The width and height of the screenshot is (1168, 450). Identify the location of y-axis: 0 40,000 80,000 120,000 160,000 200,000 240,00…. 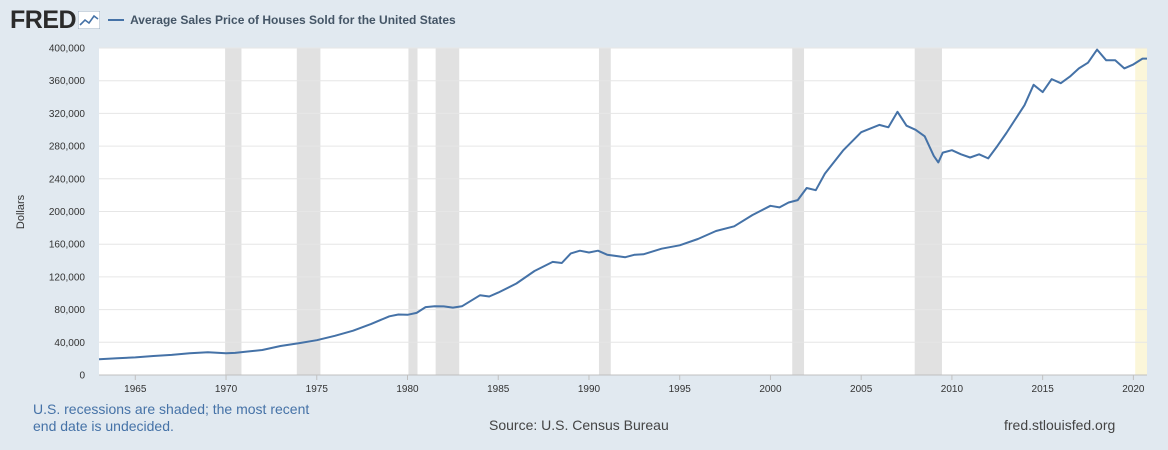
(67, 213).